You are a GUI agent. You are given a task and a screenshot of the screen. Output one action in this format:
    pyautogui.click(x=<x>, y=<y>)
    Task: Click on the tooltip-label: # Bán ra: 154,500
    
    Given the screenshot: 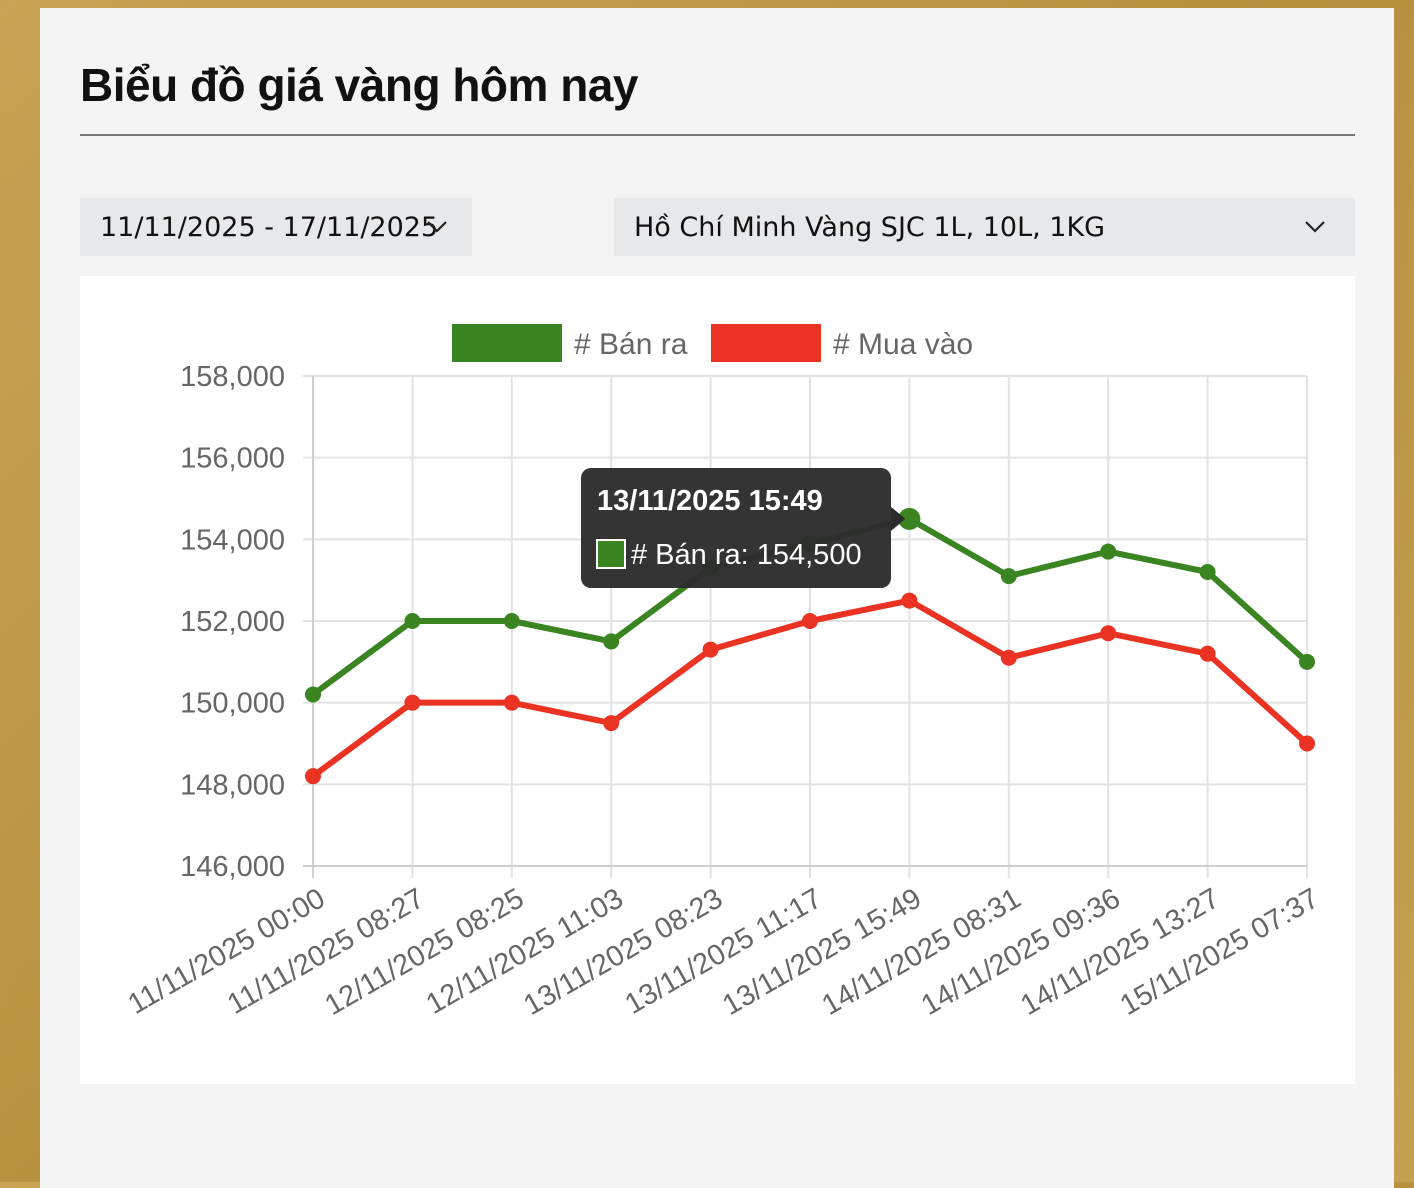 What is the action you would take?
    pyautogui.click(x=746, y=555)
    